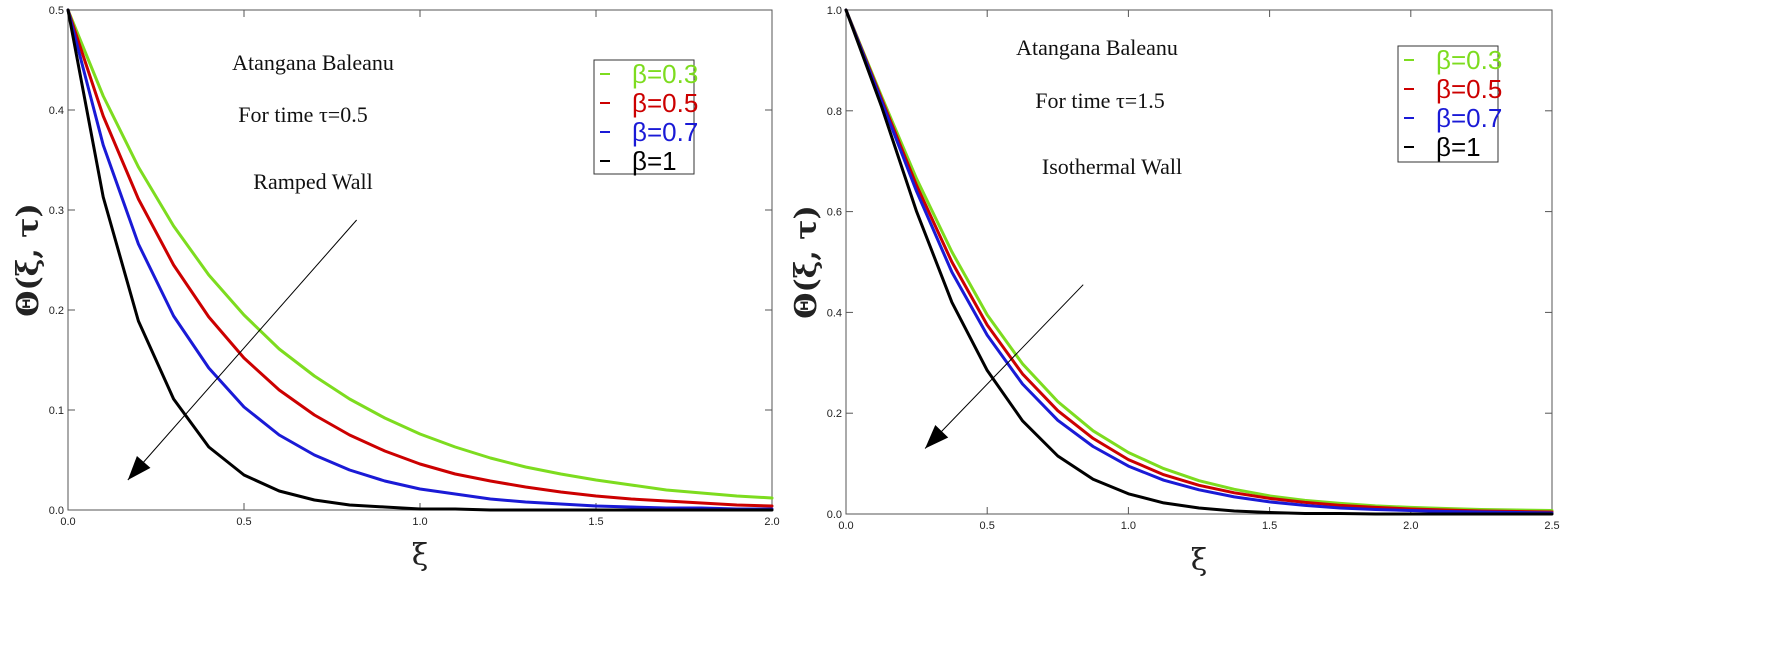 Image resolution: width=1772 pixels, height=654 pixels. I want to click on y-tick-label: 0.1, so click(56, 411).